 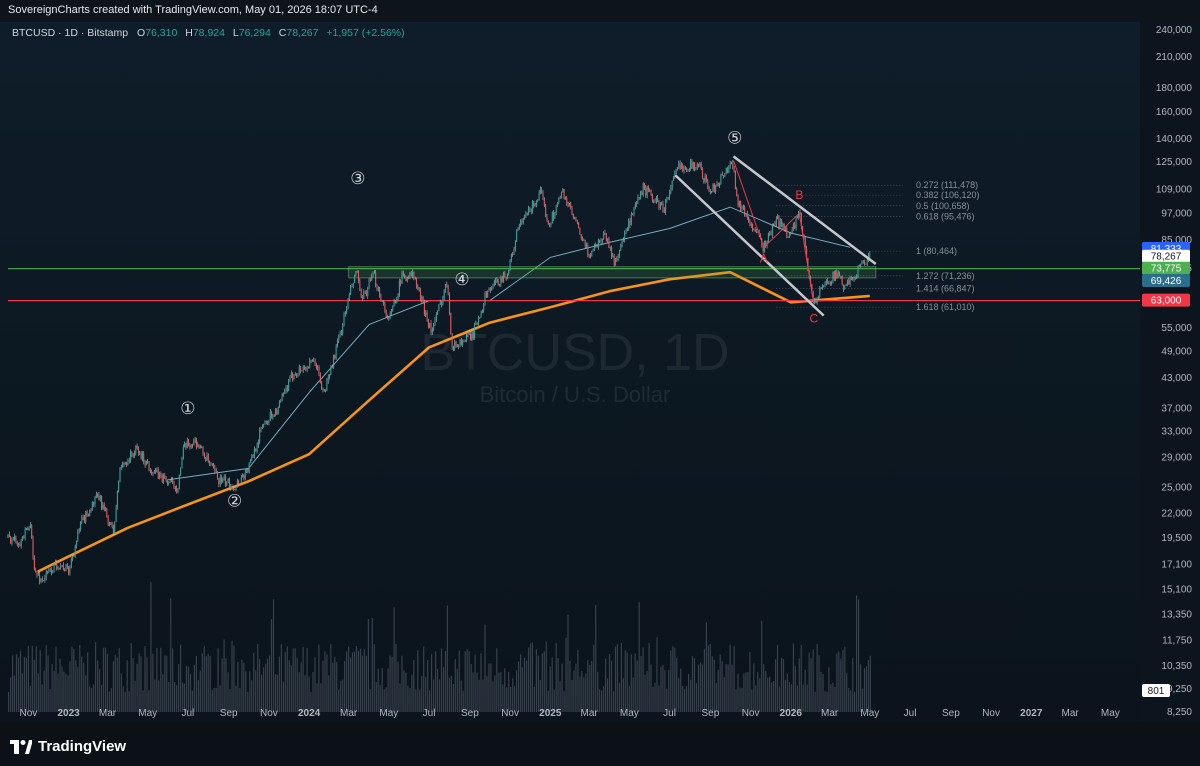 I want to click on high-value: 78,924, so click(x=209, y=33).